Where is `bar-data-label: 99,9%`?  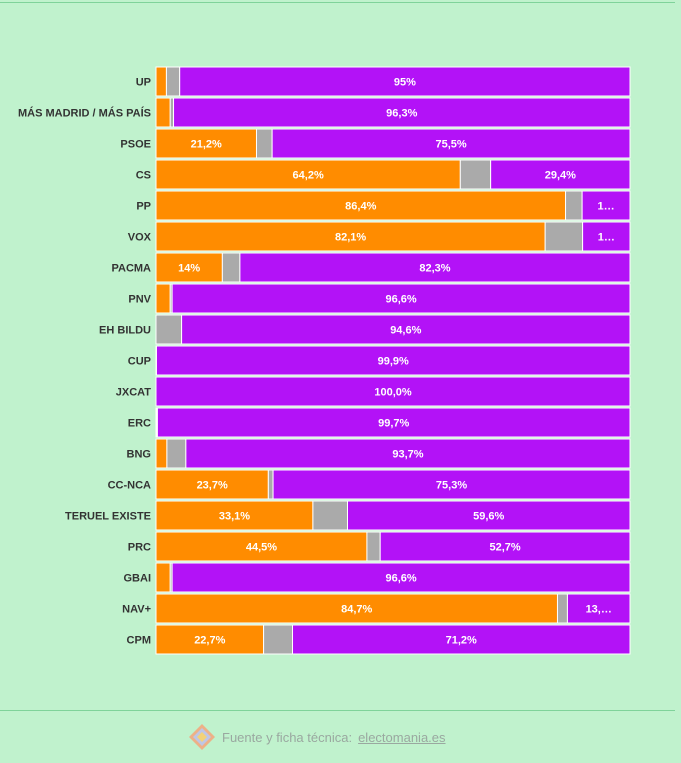 bar-data-label: 99,9% is located at coordinates (393, 362).